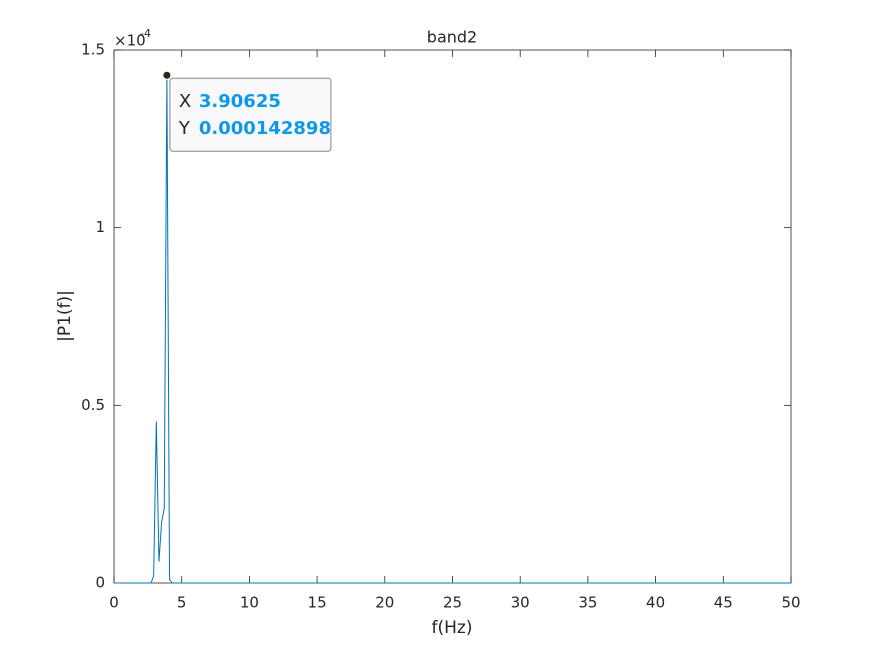 This screenshot has width=875, height=656. What do you see at coordinates (93, 50) in the screenshot?
I see `y-tick-label: 1.5` at bounding box center [93, 50].